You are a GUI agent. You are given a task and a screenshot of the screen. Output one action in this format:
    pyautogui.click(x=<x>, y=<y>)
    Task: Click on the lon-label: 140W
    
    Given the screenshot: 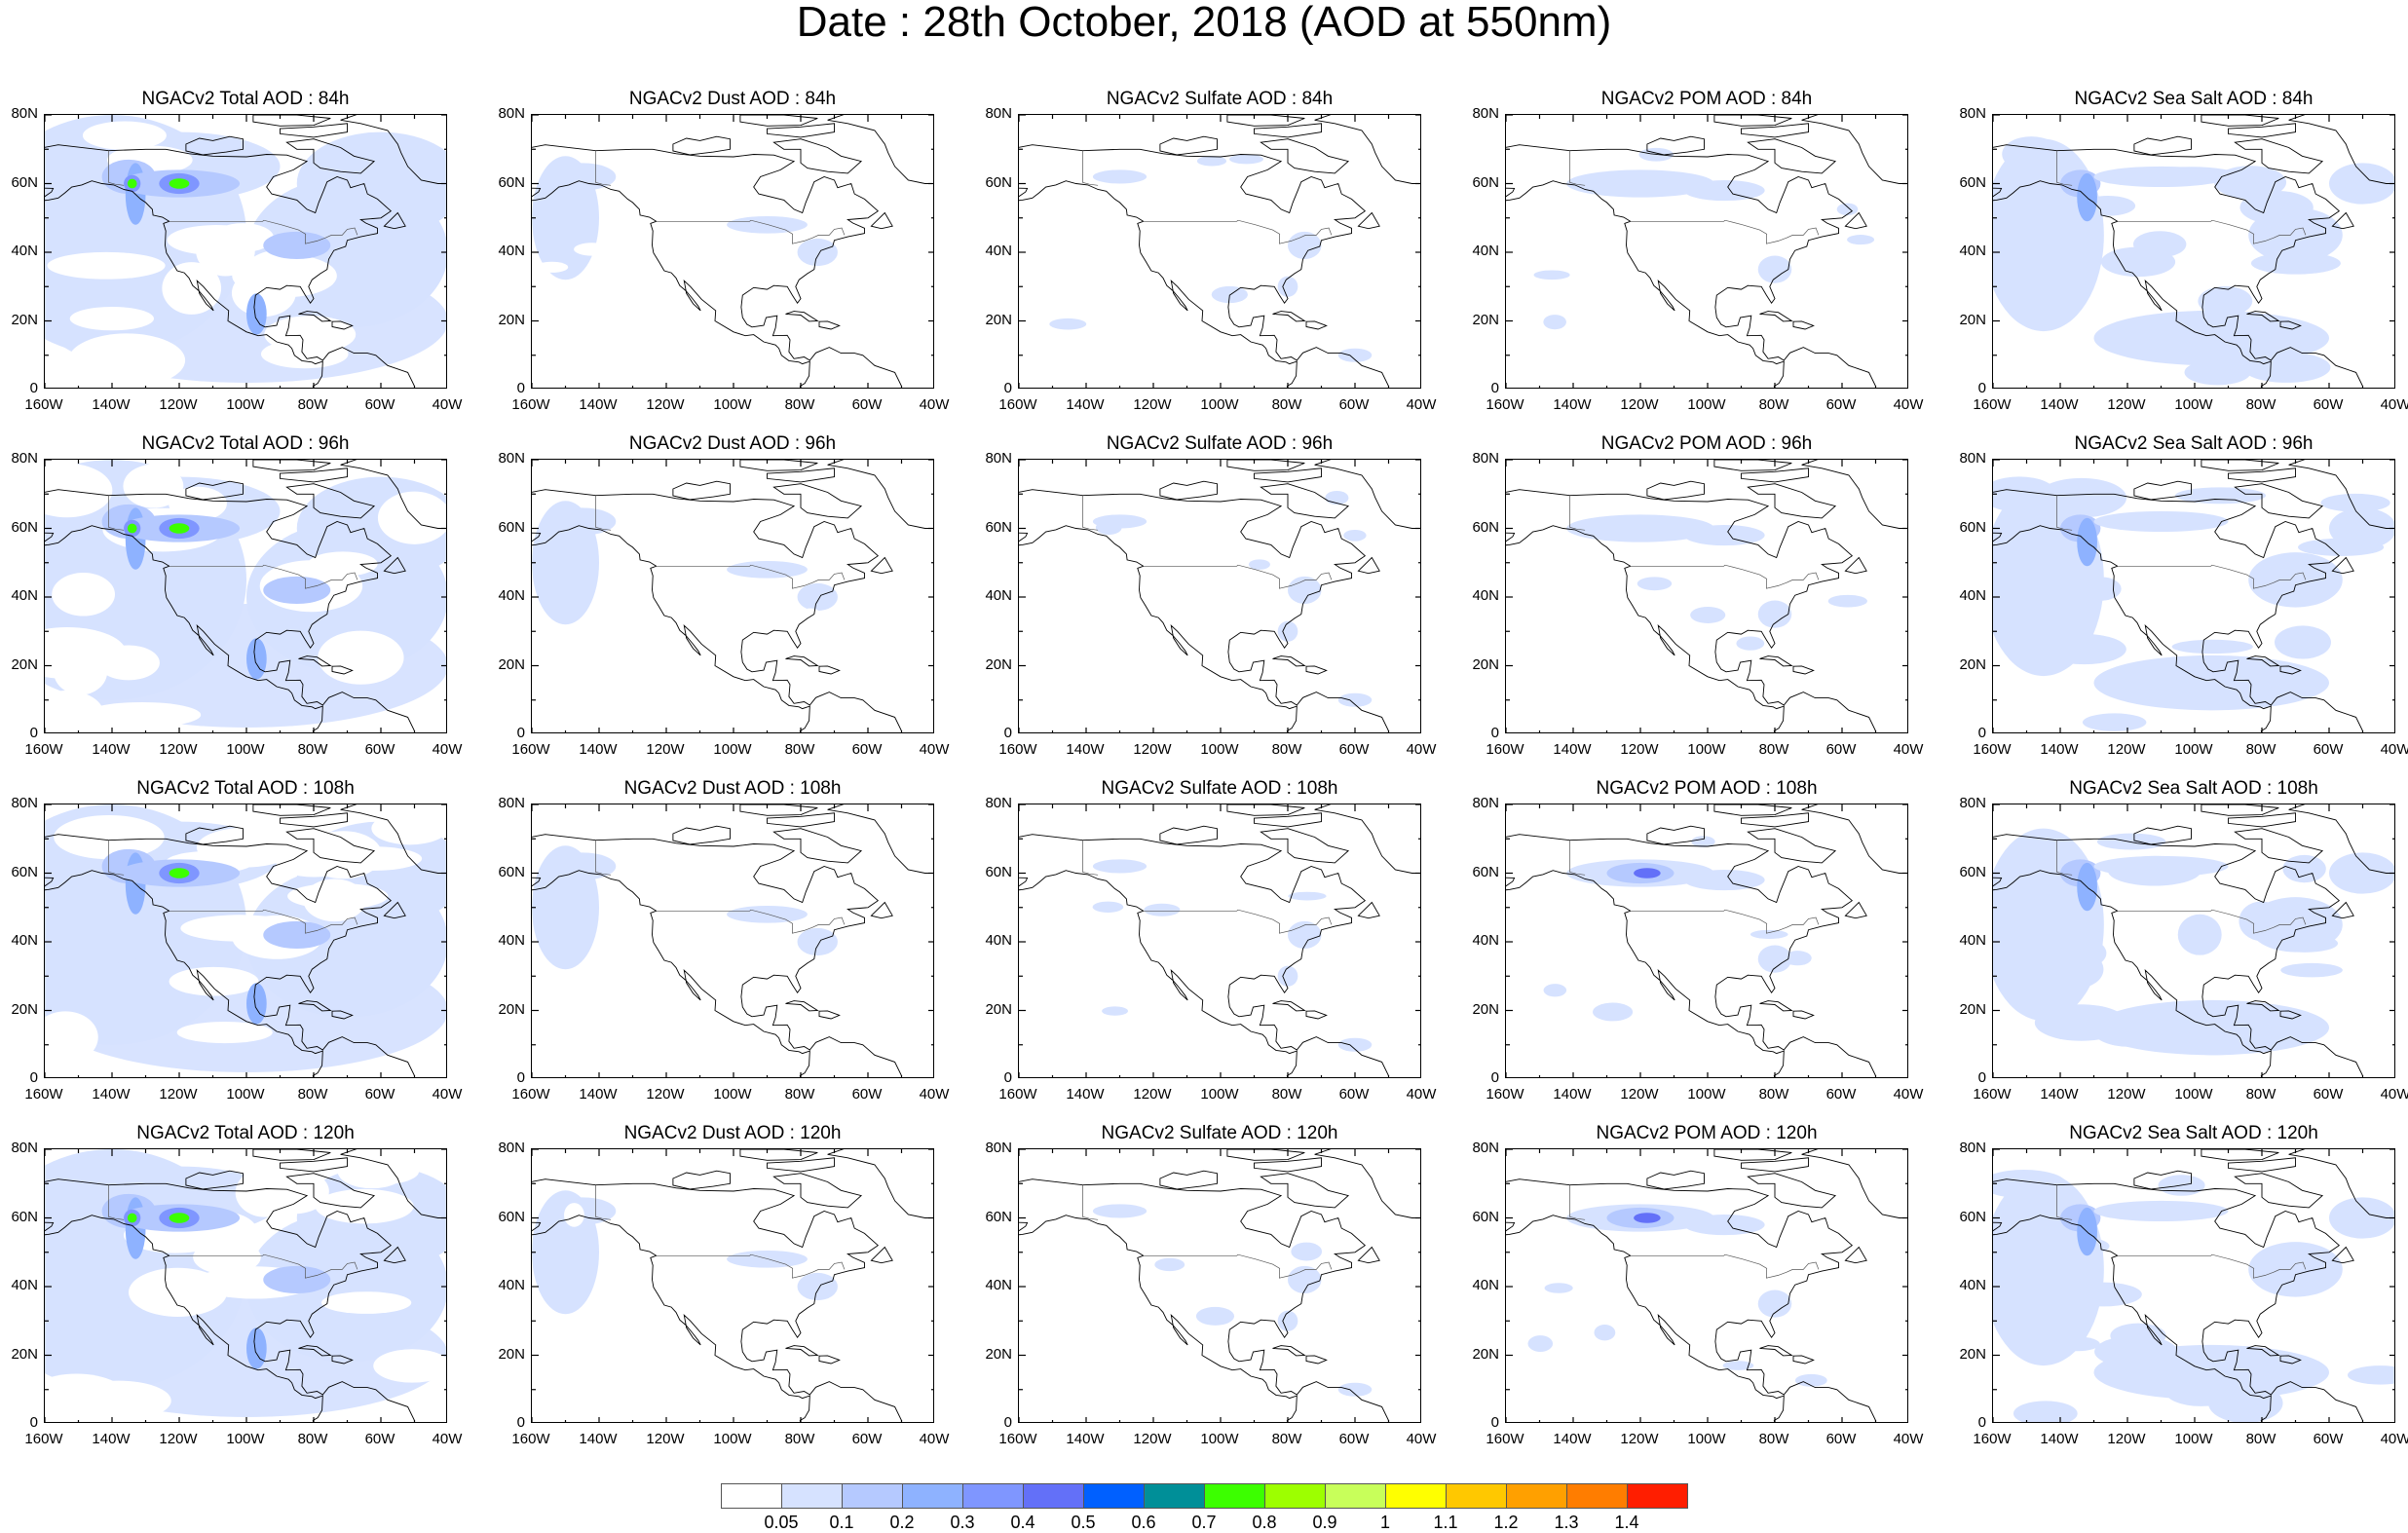 What is the action you would take?
    pyautogui.click(x=2059, y=404)
    